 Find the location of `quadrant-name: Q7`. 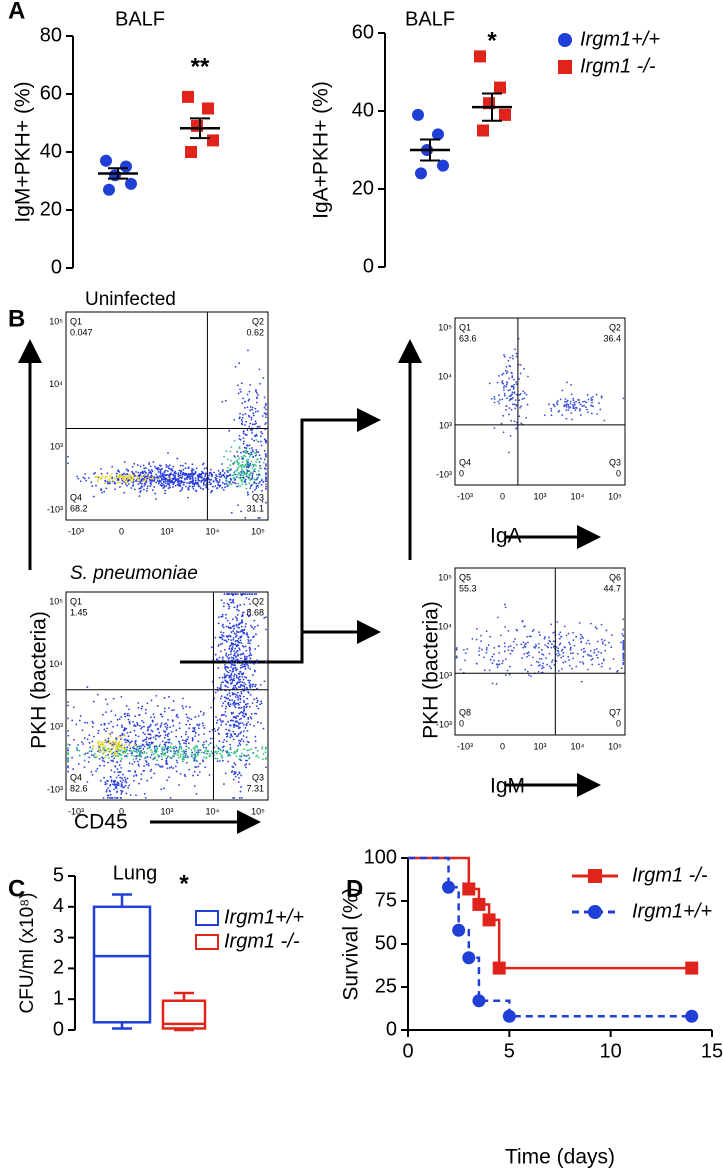

quadrant-name: Q7 is located at coordinates (615, 712).